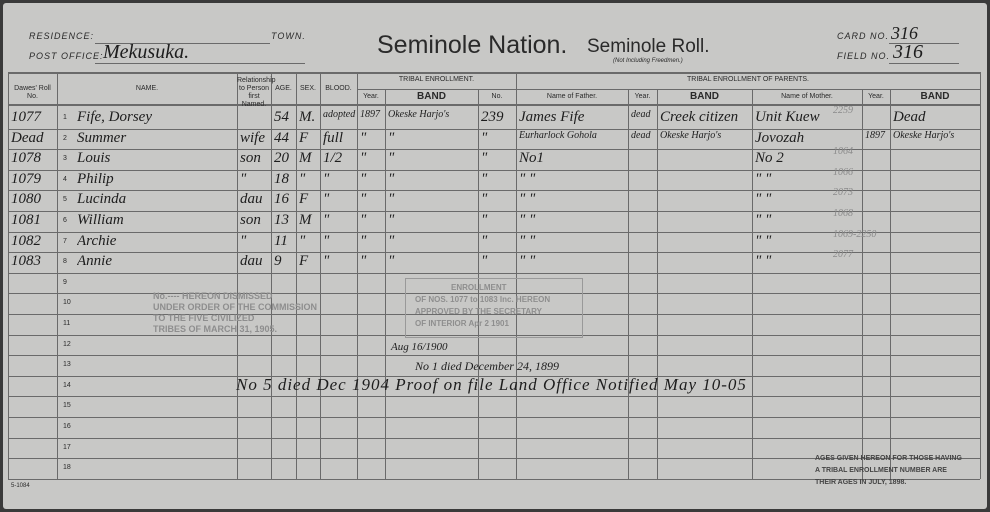 The height and width of the screenshot is (512, 990). I want to click on column-header: BLOOD., so click(338, 88).